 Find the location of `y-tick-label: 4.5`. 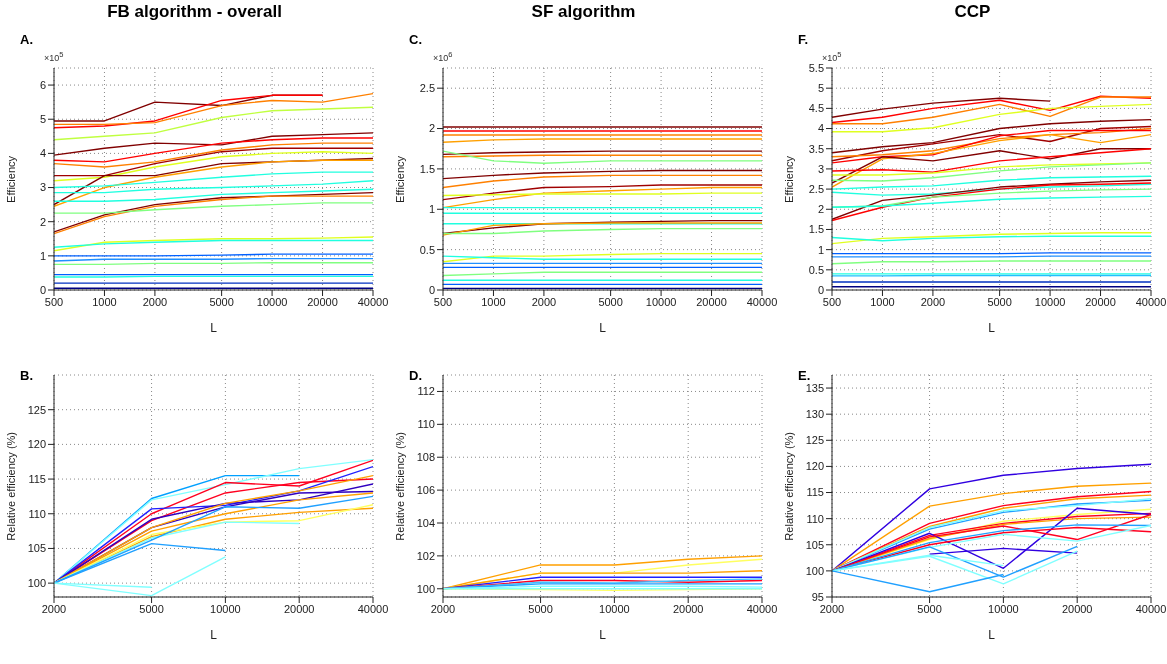

y-tick-label: 4.5 is located at coordinates (816, 108).